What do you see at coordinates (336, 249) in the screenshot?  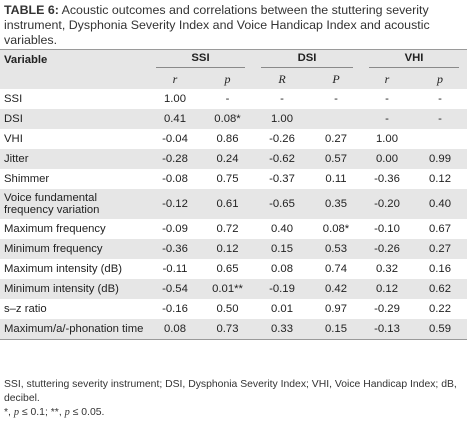 I see `table-cell: 0.53` at bounding box center [336, 249].